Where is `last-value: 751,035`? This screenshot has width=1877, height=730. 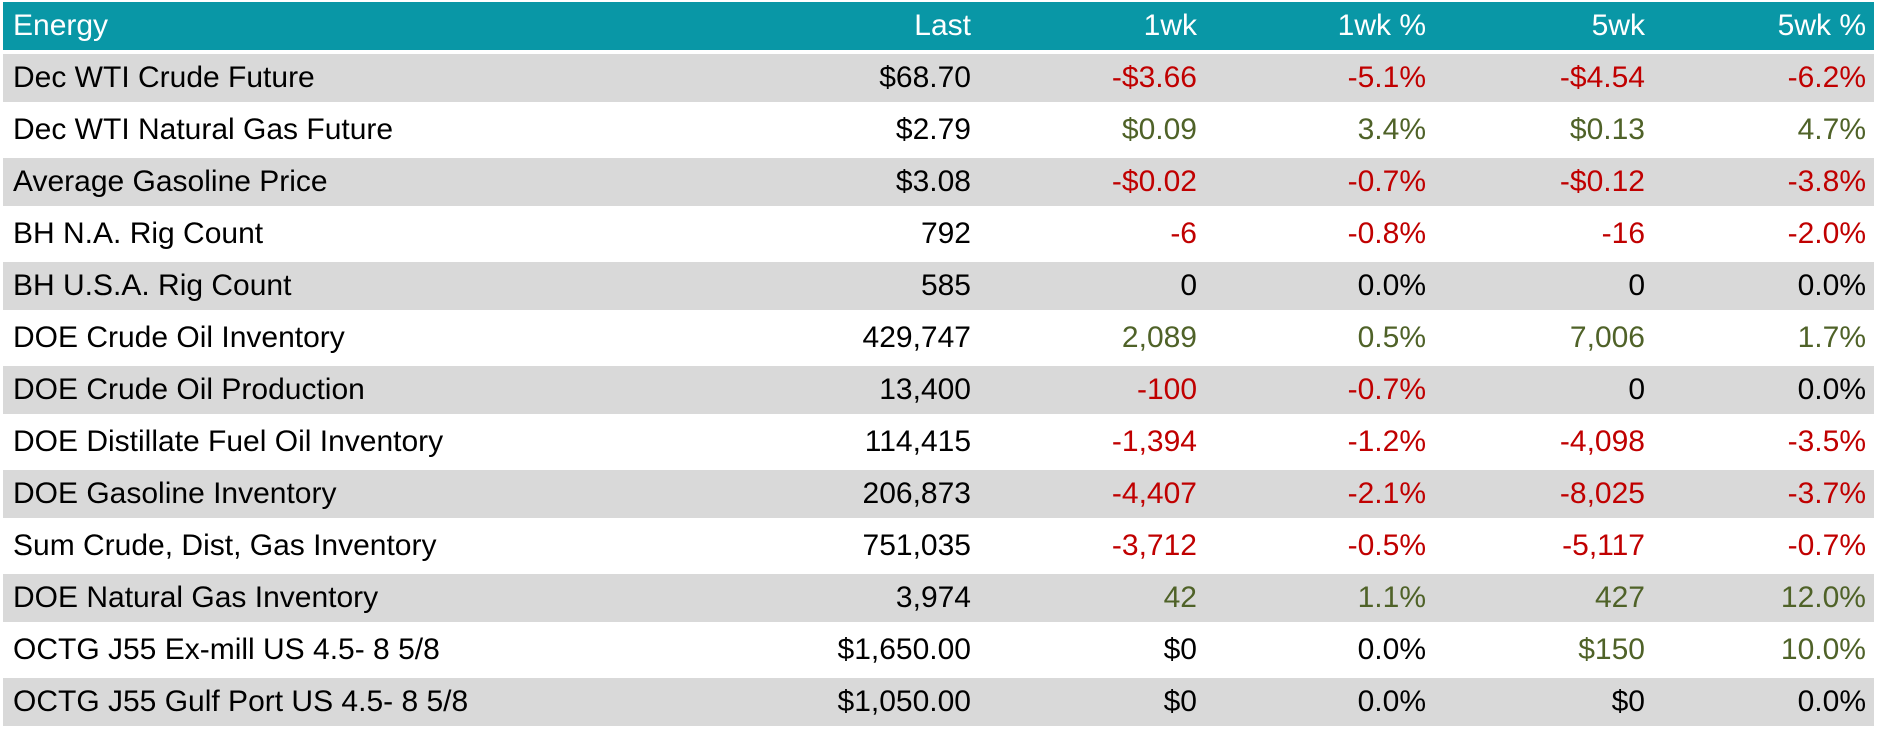 last-value: 751,035 is located at coordinates (916, 545).